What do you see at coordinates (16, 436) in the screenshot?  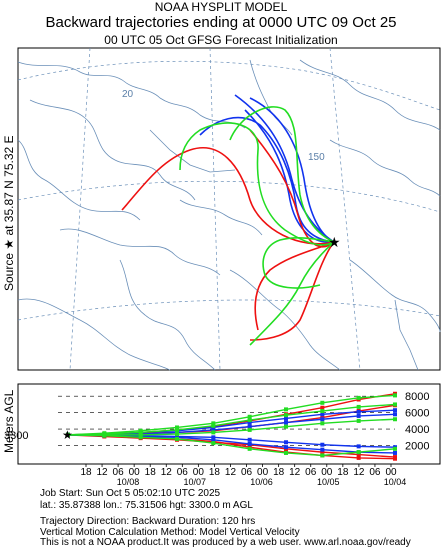 I see `start-height-label: 3300` at bounding box center [16, 436].